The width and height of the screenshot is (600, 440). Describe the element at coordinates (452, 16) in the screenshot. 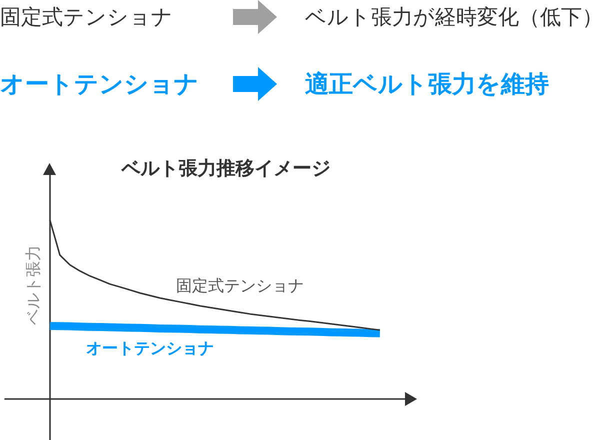

I see `text: ベルト張力が経時変化（低下）` at that location.